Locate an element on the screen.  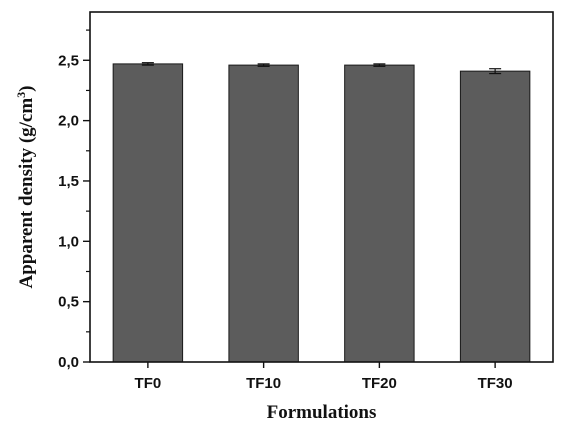
bar-tf10 is located at coordinates (263, 213).